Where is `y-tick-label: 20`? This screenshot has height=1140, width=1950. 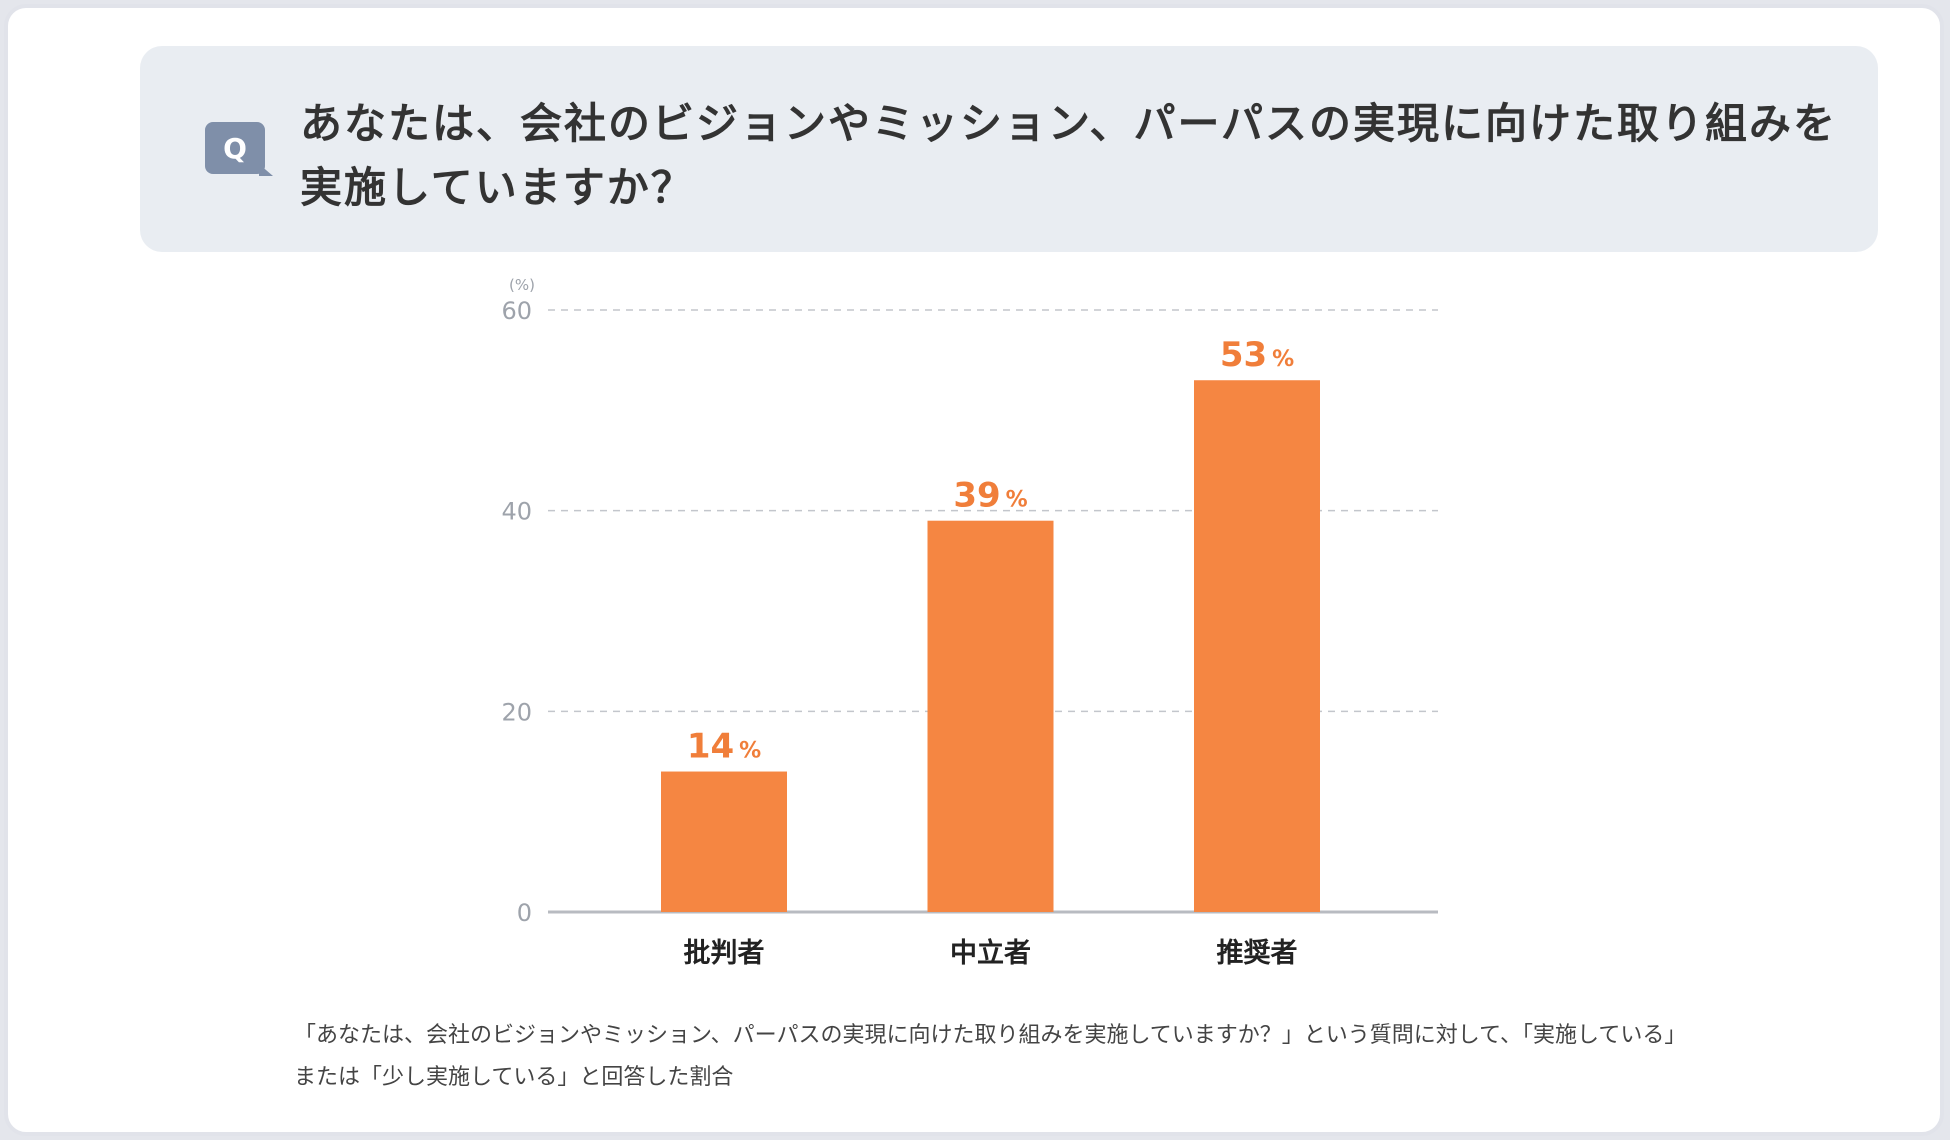 y-tick-label: 20 is located at coordinates (516, 712).